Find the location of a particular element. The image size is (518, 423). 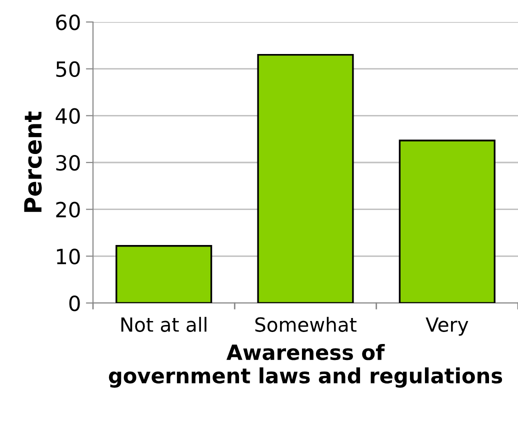

y-tick-label: 10 is located at coordinates (68, 256).